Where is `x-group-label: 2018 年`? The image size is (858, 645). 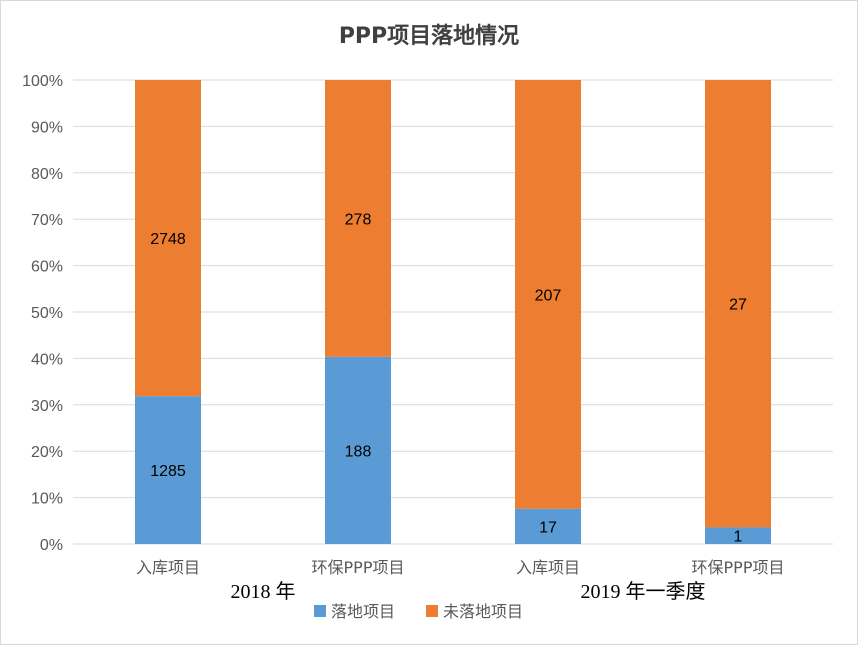 x-group-label: 2018 年 is located at coordinates (263, 591).